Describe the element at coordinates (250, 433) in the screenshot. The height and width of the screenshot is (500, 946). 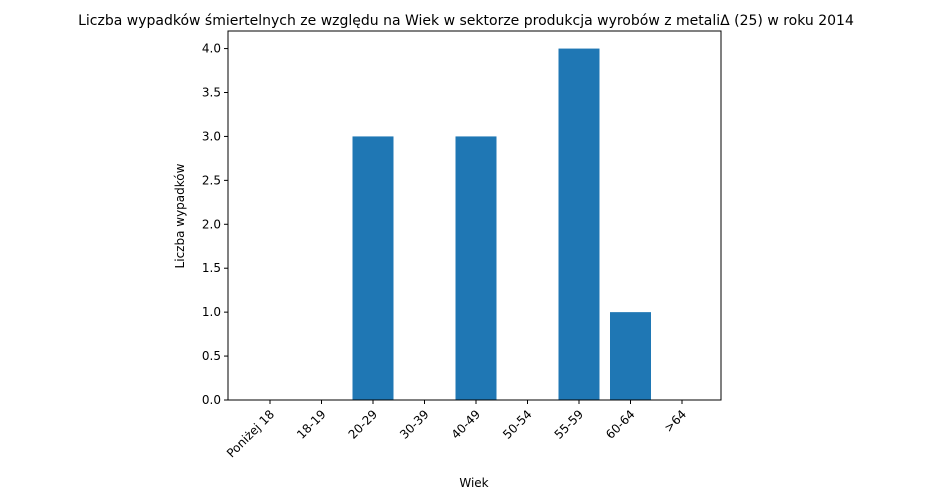
I see `x-tick-label-0: Poniżej 18` at that location.